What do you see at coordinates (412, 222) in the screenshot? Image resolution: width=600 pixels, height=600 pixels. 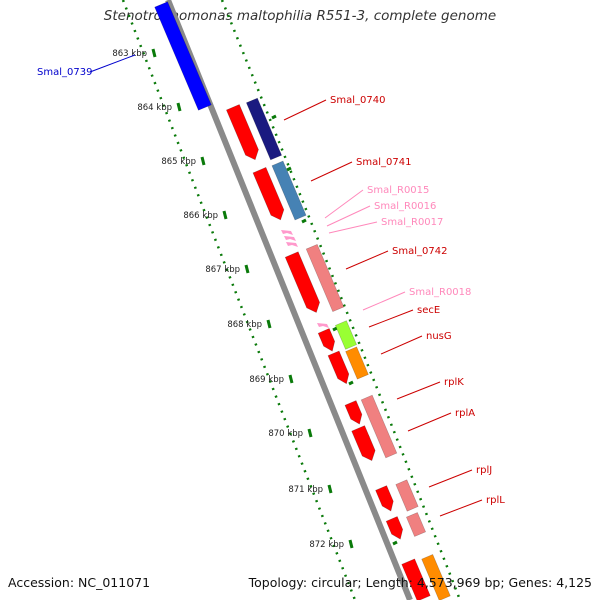 I see `label-smal-r0017: Smal_R0017` at bounding box center [412, 222].